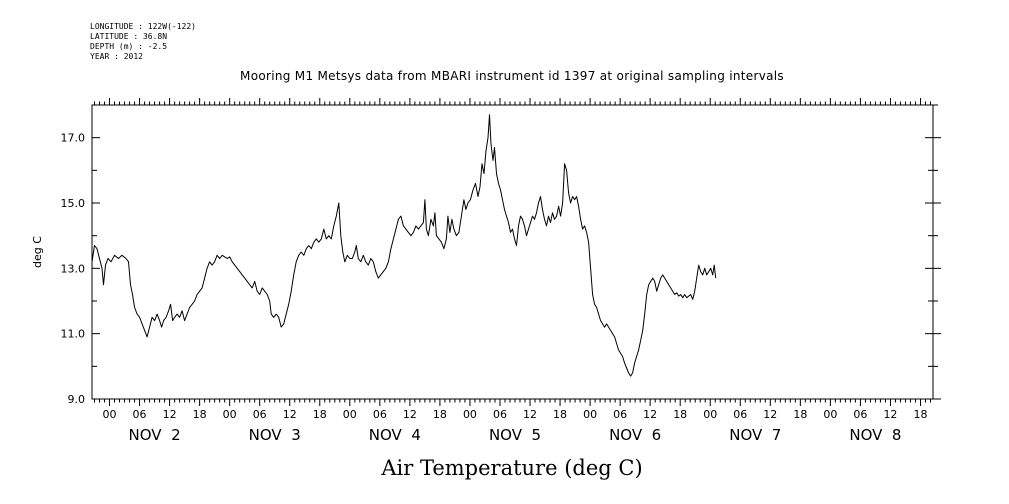 Image resolution: width=1009 pixels, height=504 pixels. What do you see at coordinates (116, 56) in the screenshot?
I see `metadata-year: YEAR : 2012` at bounding box center [116, 56].